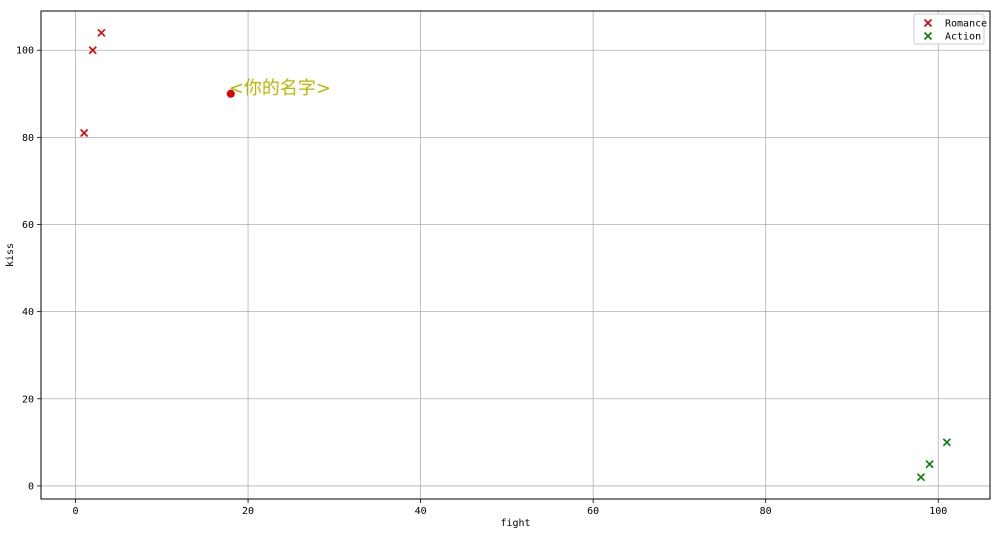 This screenshot has height=534, width=1000. What do you see at coordinates (28, 312) in the screenshot?
I see `y-tick-label: 40` at bounding box center [28, 312].